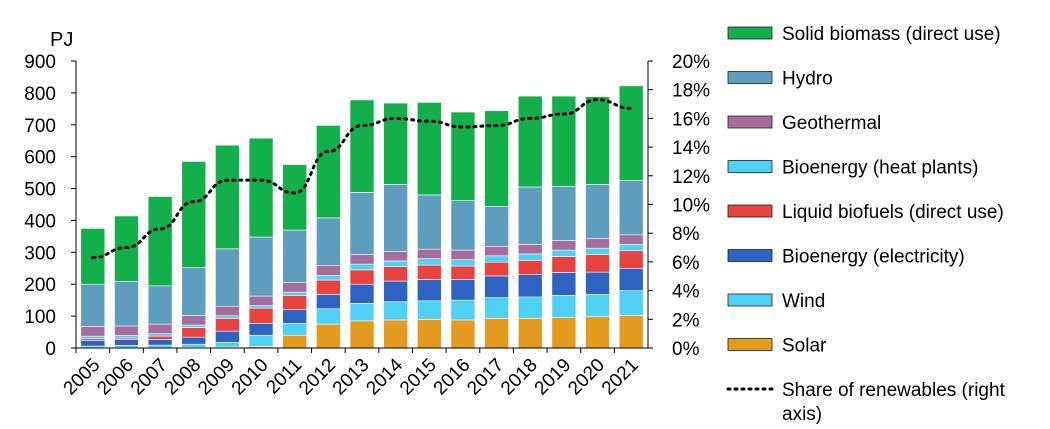 Image resolution: width=1050 pixels, height=429 pixels. Describe the element at coordinates (691, 177) in the screenshot. I see `y2-tick-label: 12%` at that location.